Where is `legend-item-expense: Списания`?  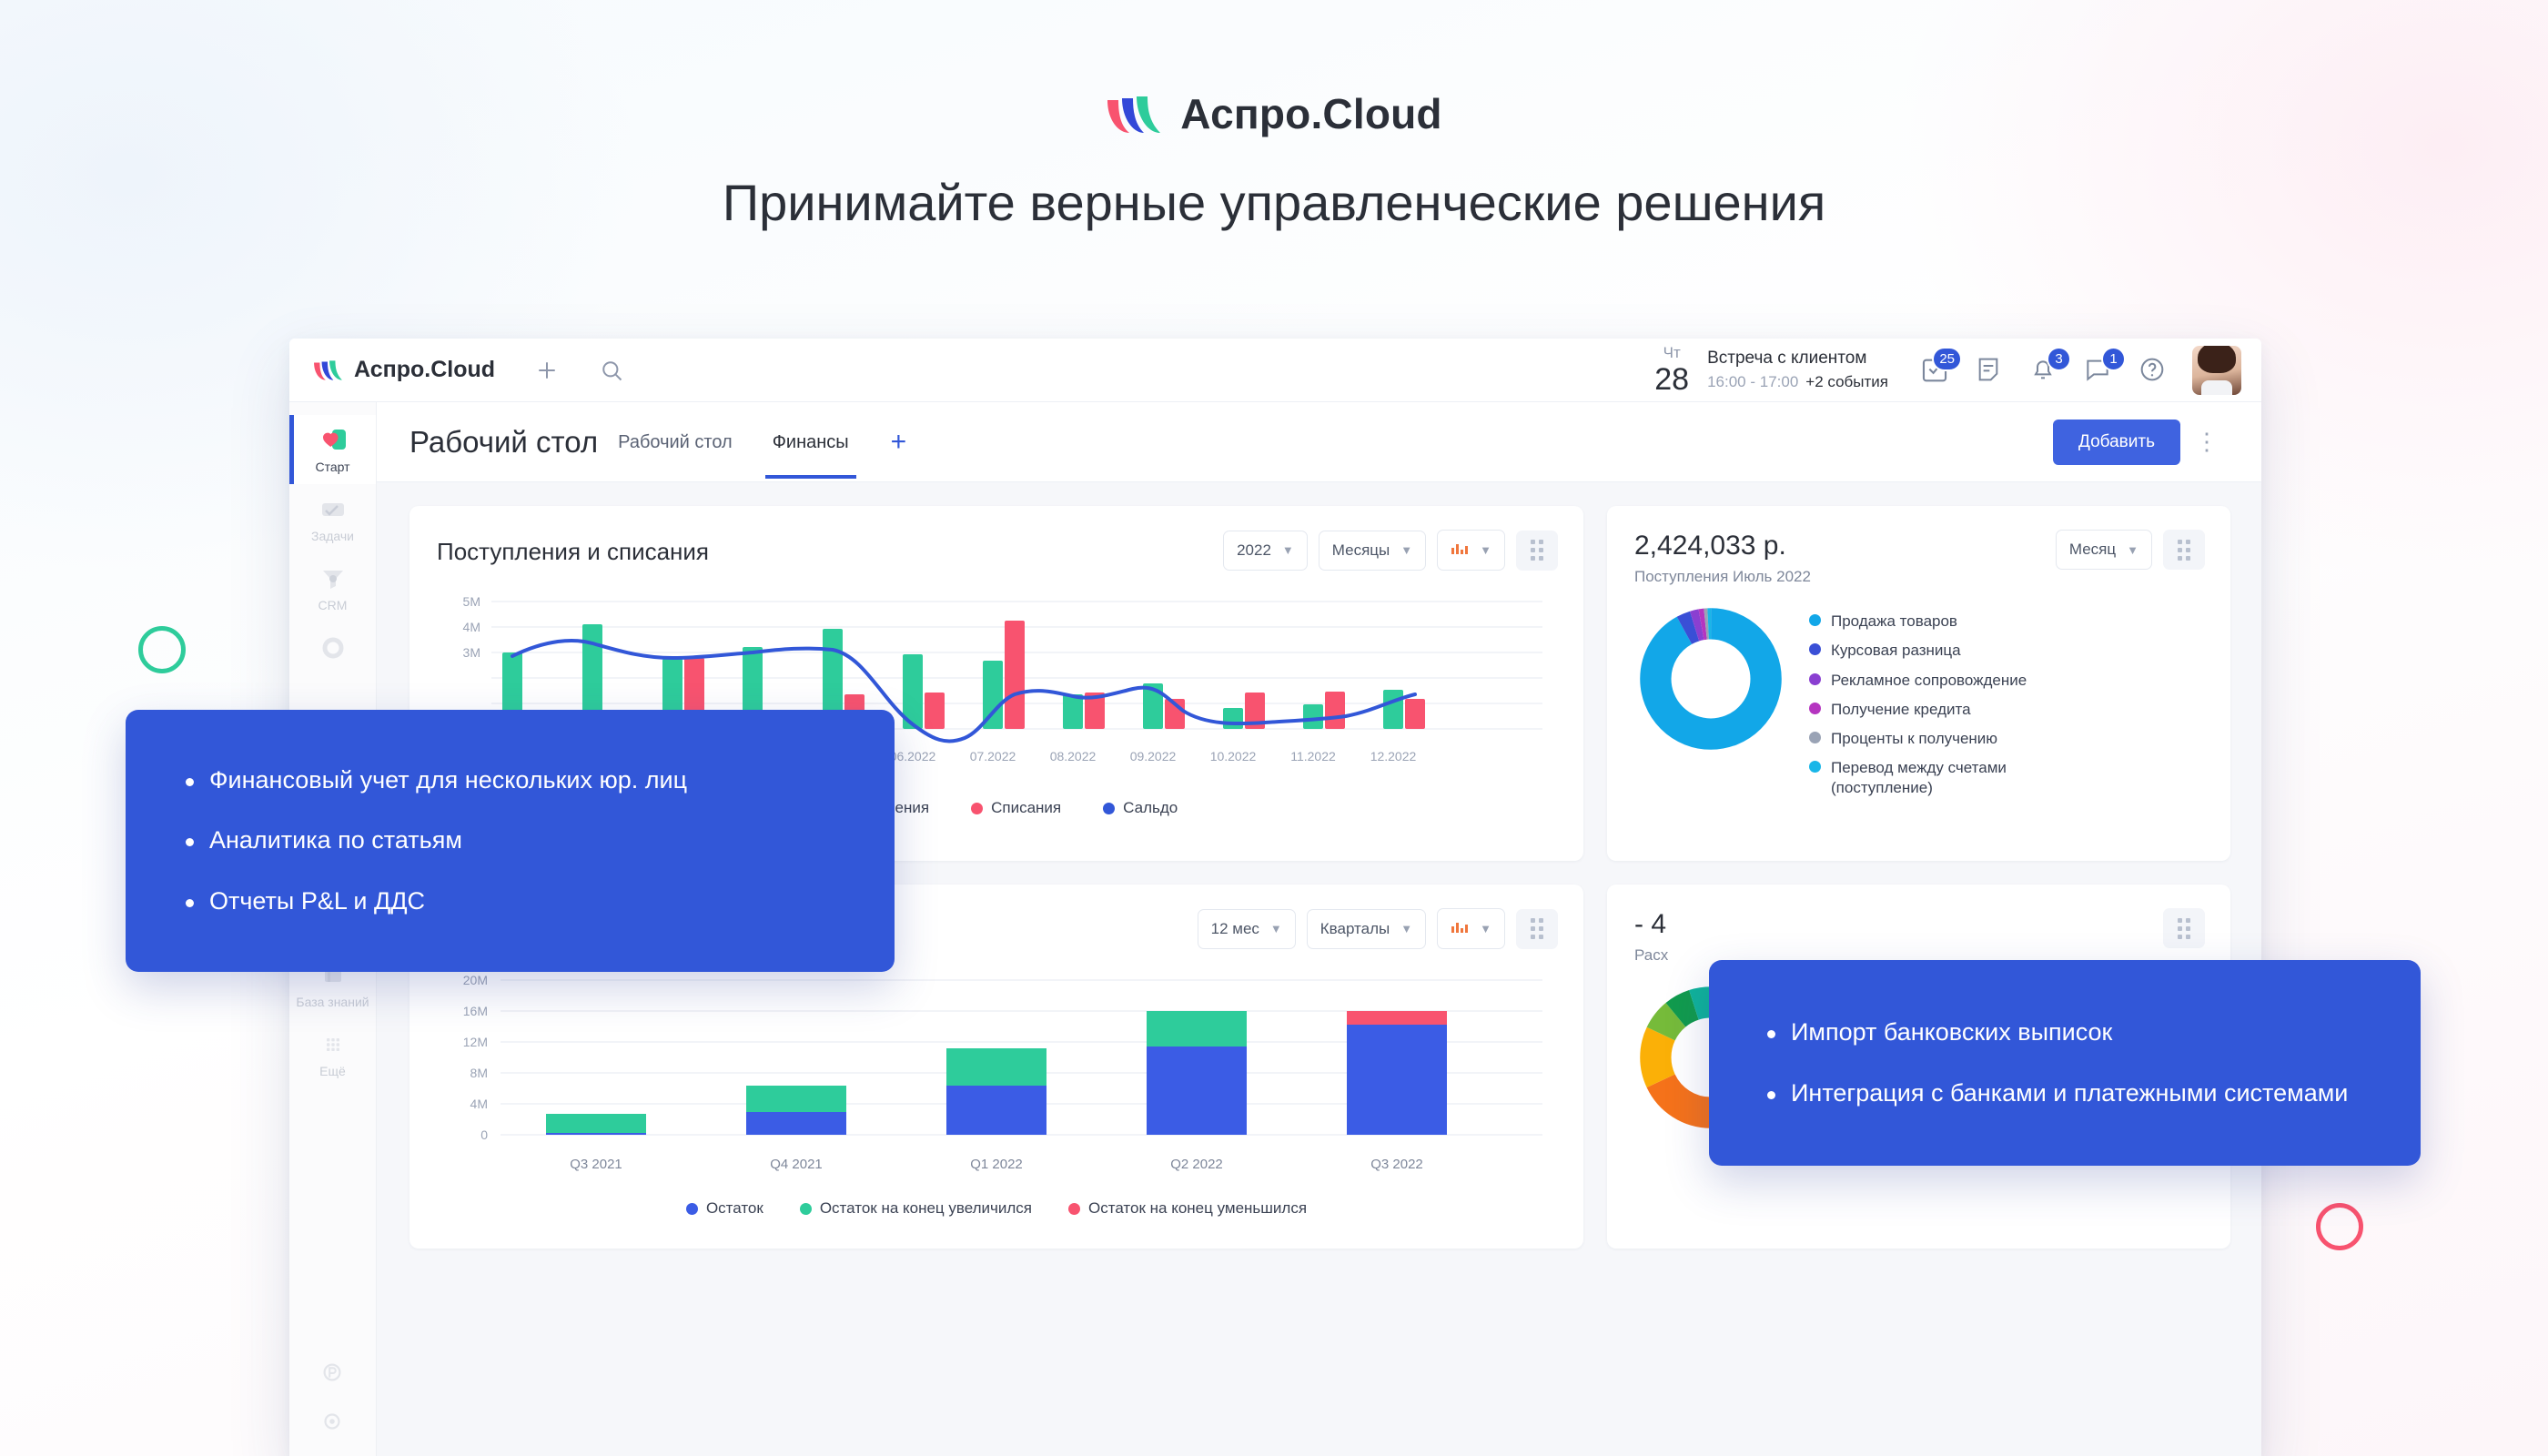 legend-item-expense: Списания is located at coordinates (1016, 808).